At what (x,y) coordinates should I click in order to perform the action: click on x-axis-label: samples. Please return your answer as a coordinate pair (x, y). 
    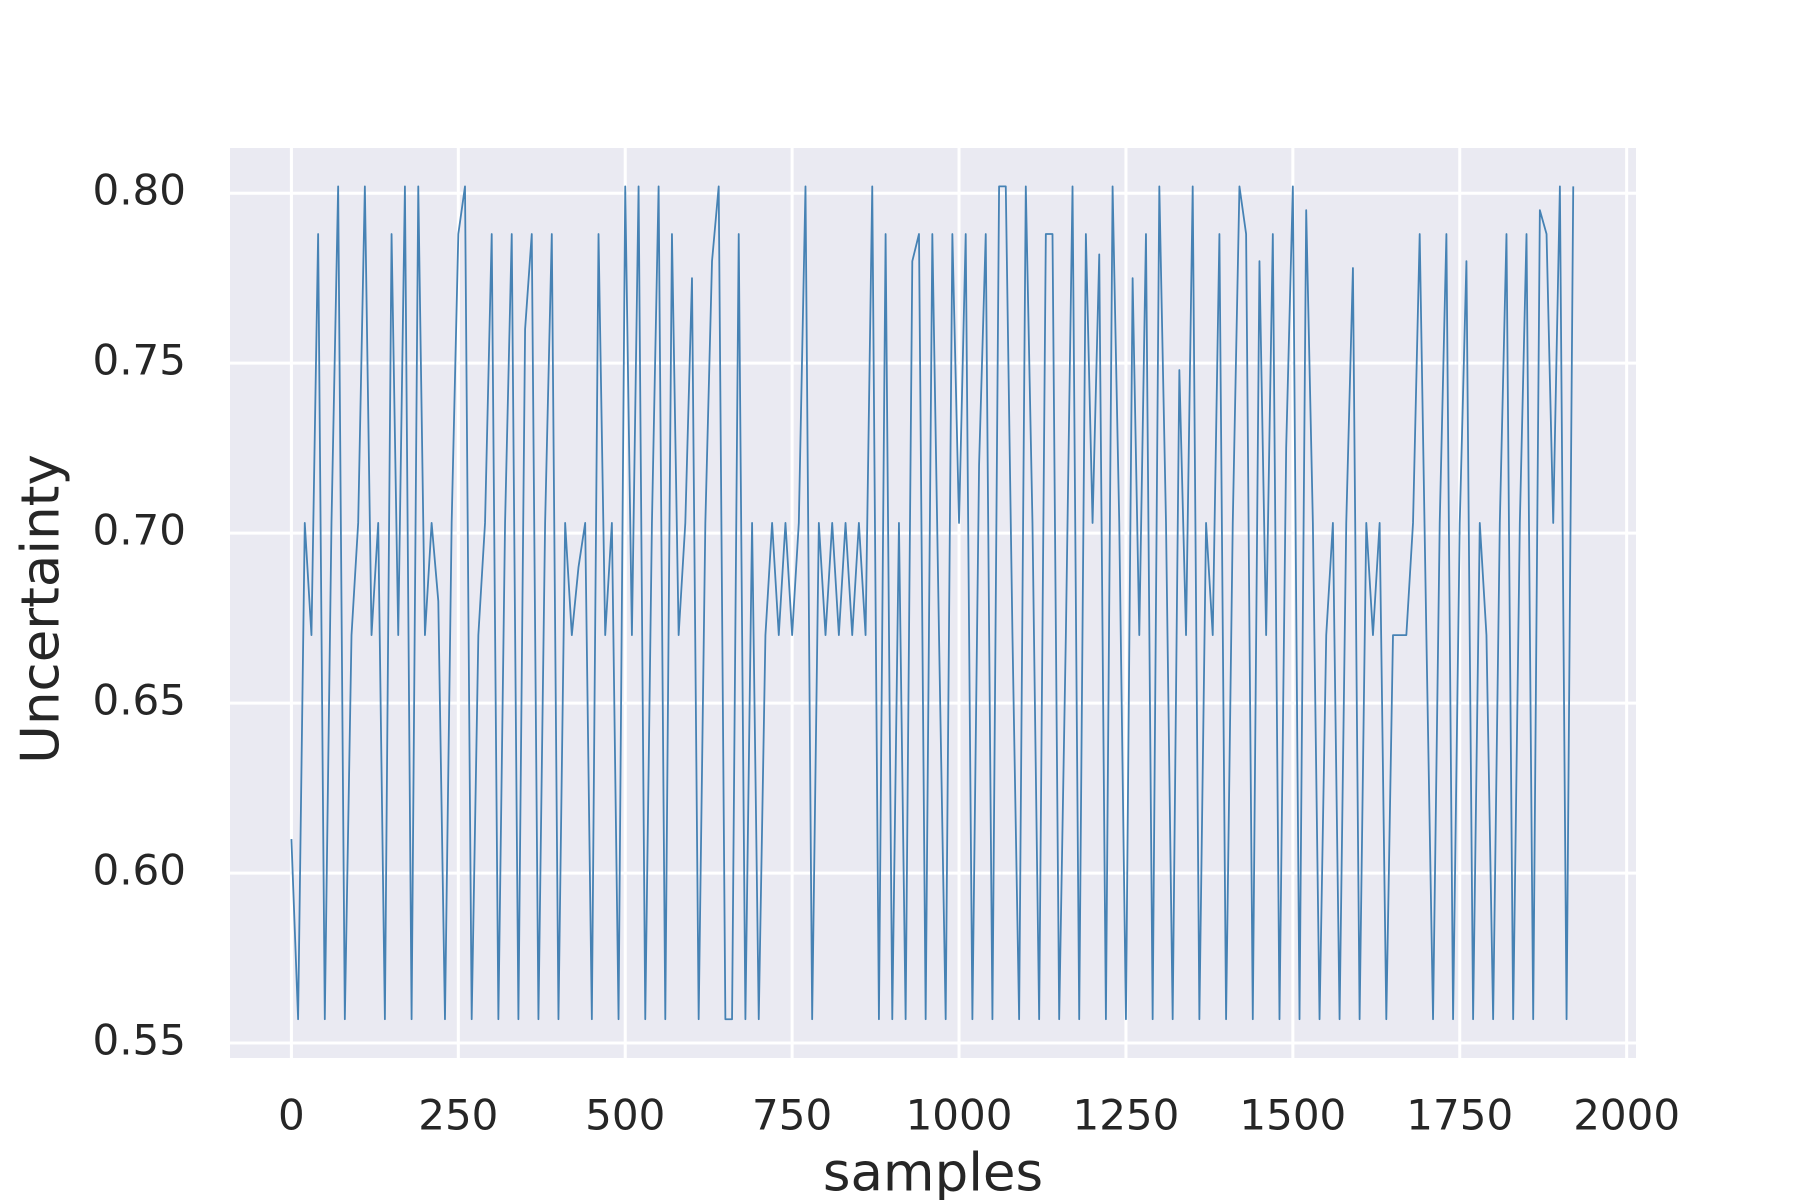
    Looking at the image, I should click on (933, 1171).